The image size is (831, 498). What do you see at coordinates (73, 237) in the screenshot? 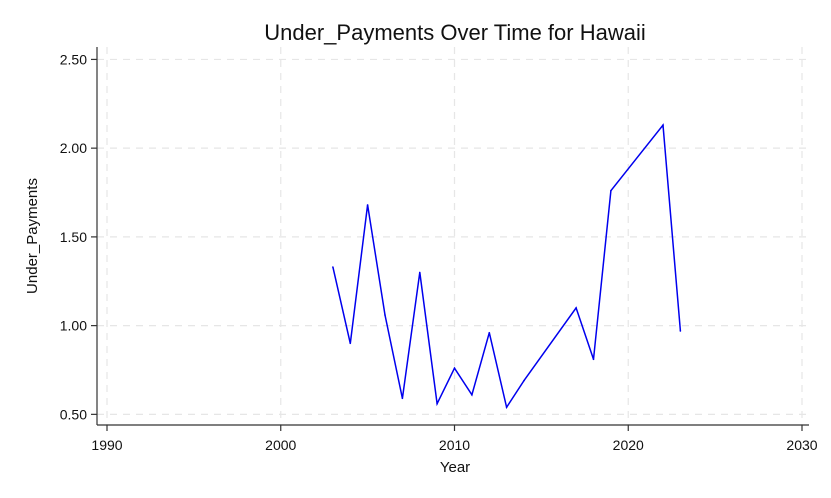
I see `y-tick-label: 1.50` at bounding box center [73, 237].